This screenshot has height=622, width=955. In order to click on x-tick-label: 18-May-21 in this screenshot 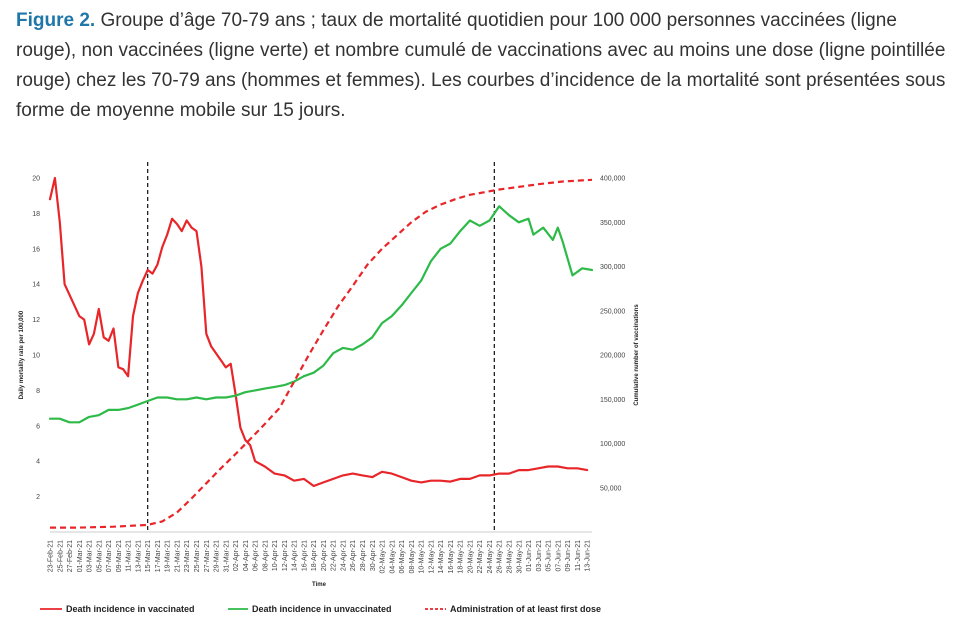, I will do `click(461, 557)`.